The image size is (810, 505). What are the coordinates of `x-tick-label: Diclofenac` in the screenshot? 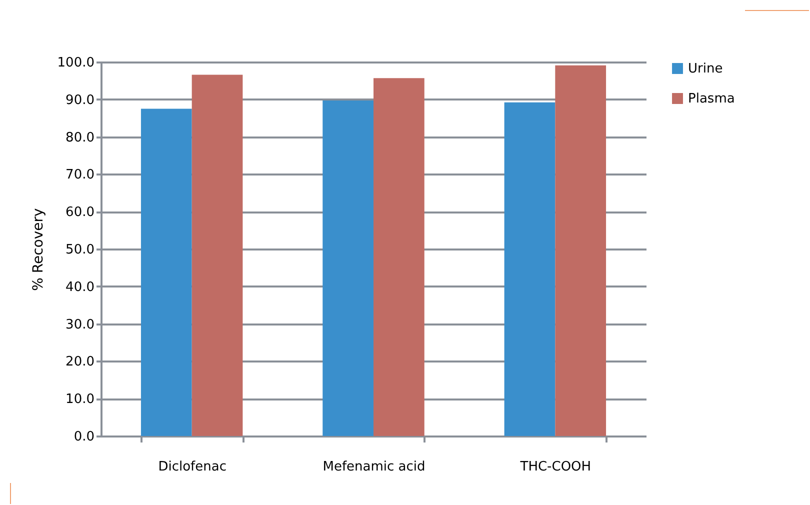 It's located at (192, 467).